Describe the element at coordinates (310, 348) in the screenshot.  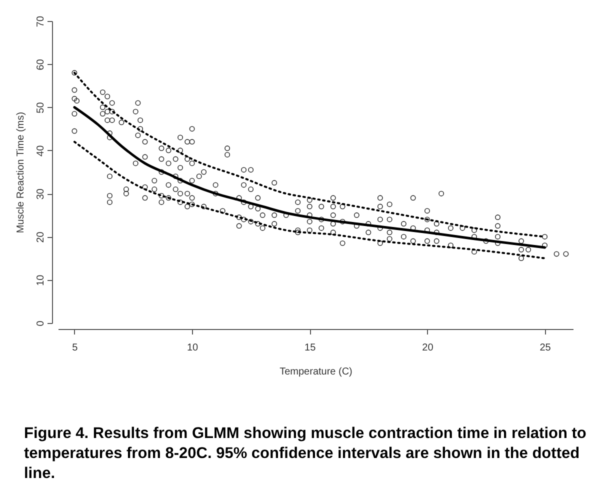
I see `x-tick-label: 15` at that location.